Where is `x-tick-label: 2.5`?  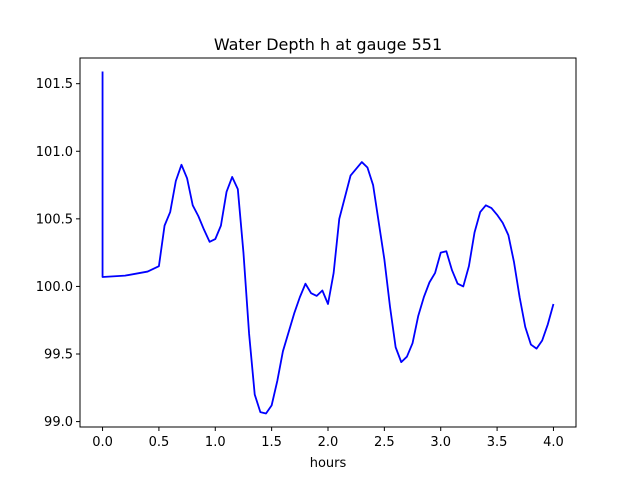
x-tick-label: 2.5 is located at coordinates (384, 442).